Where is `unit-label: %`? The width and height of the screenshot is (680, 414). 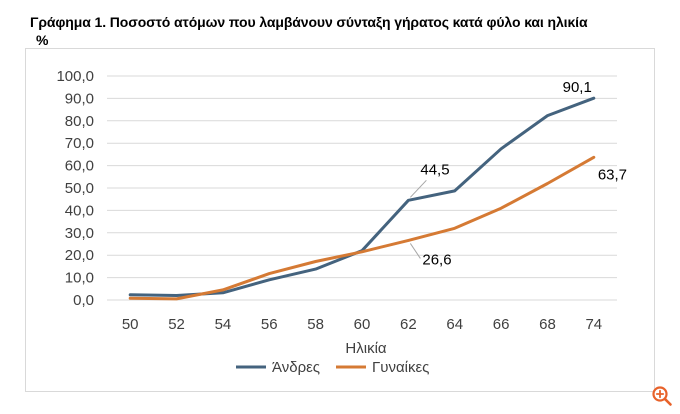 unit-label: % is located at coordinates (42, 40).